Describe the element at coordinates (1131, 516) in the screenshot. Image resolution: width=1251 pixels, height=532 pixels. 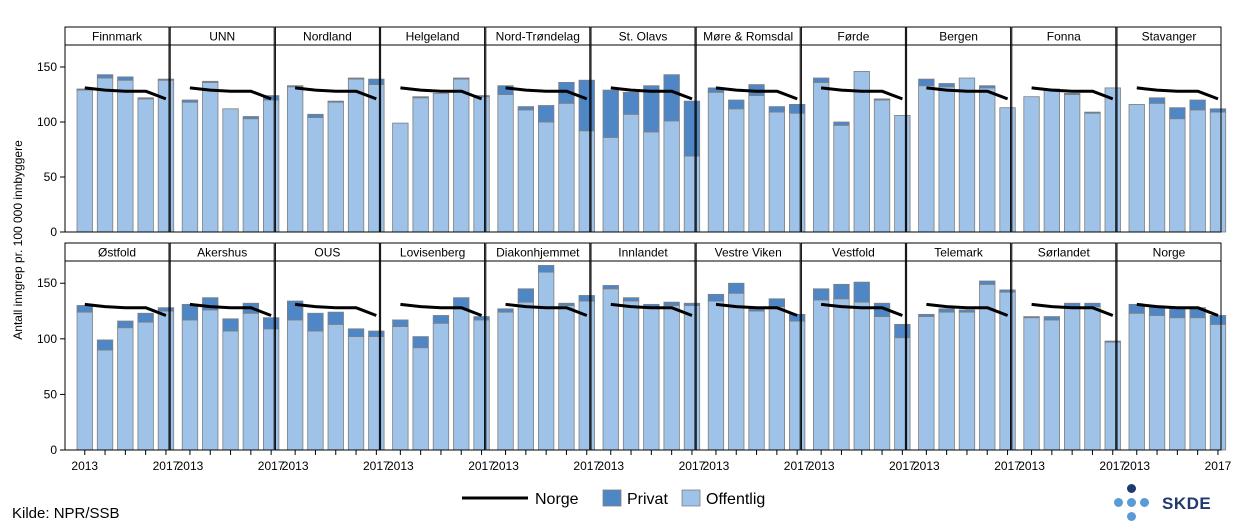
I see `logo-dot-bottom` at that location.